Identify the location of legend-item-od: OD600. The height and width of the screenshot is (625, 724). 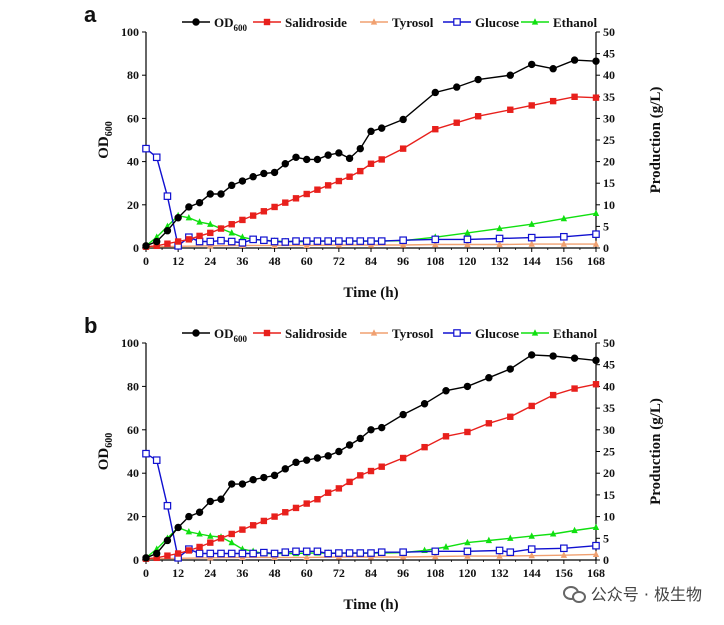
(215, 24).